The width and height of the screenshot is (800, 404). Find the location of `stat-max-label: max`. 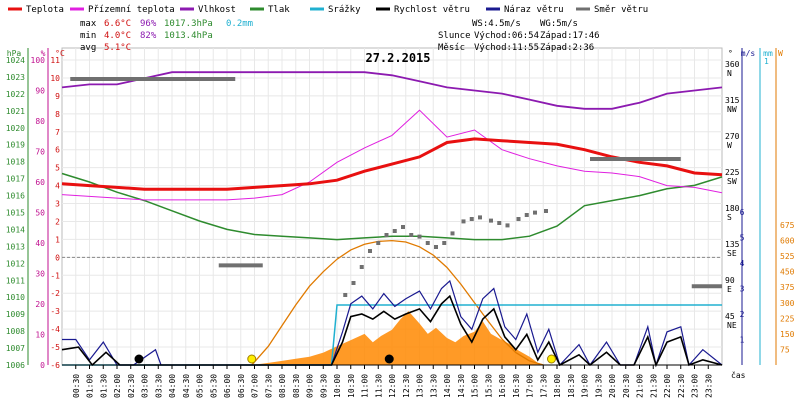

stat-max-label: max is located at coordinates (88, 24).